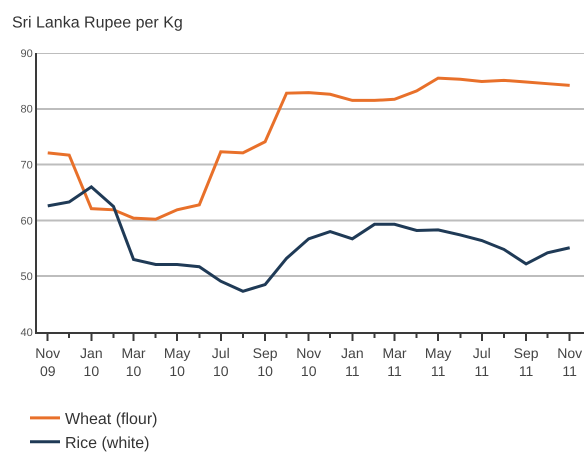 The image size is (584, 459). I want to click on x-tick-label: May 11, so click(438, 361).